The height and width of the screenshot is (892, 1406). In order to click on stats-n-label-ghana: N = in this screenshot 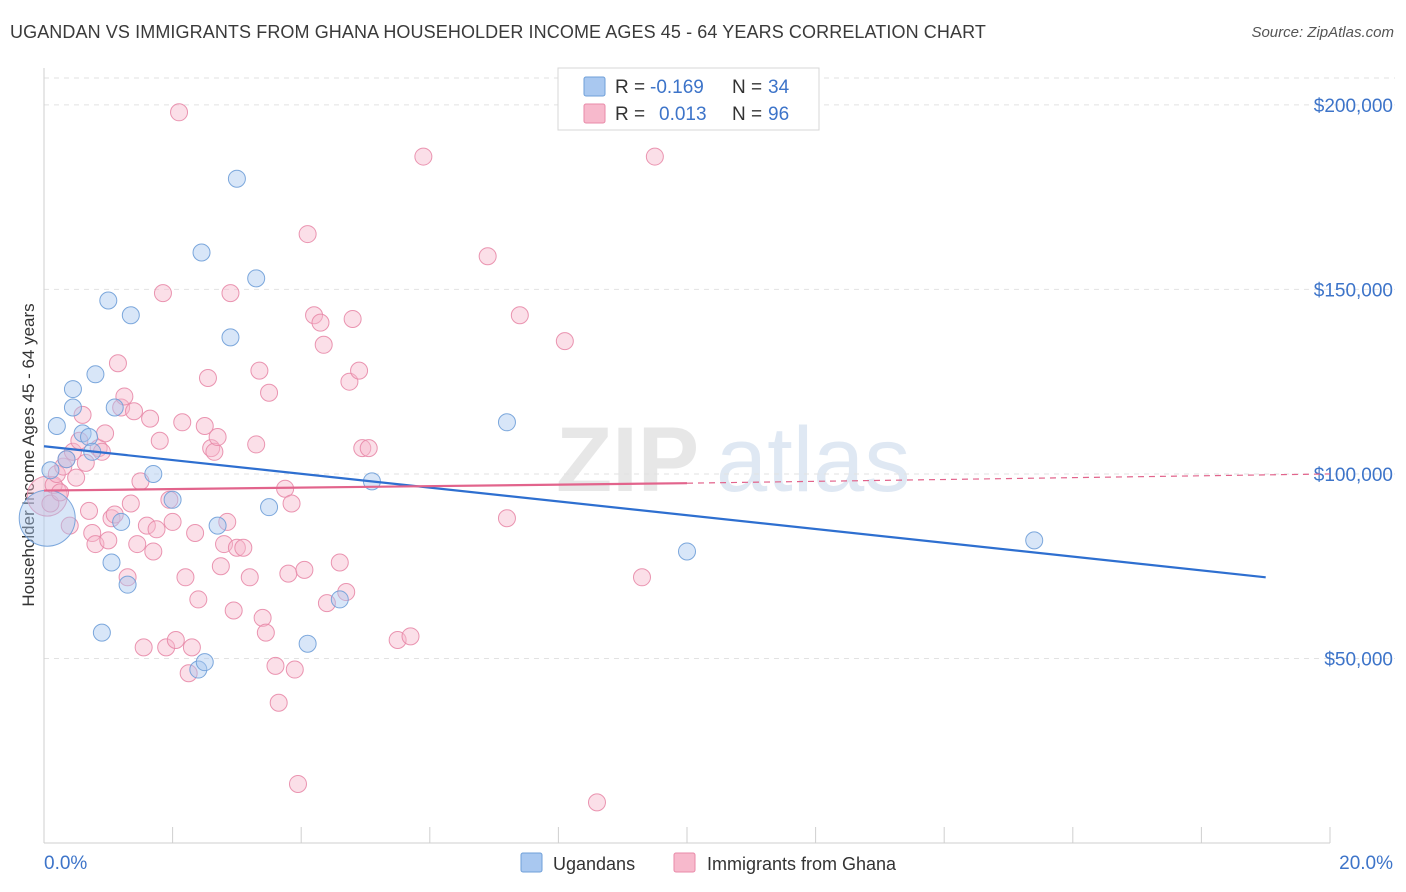, I will do `click(747, 114)`.